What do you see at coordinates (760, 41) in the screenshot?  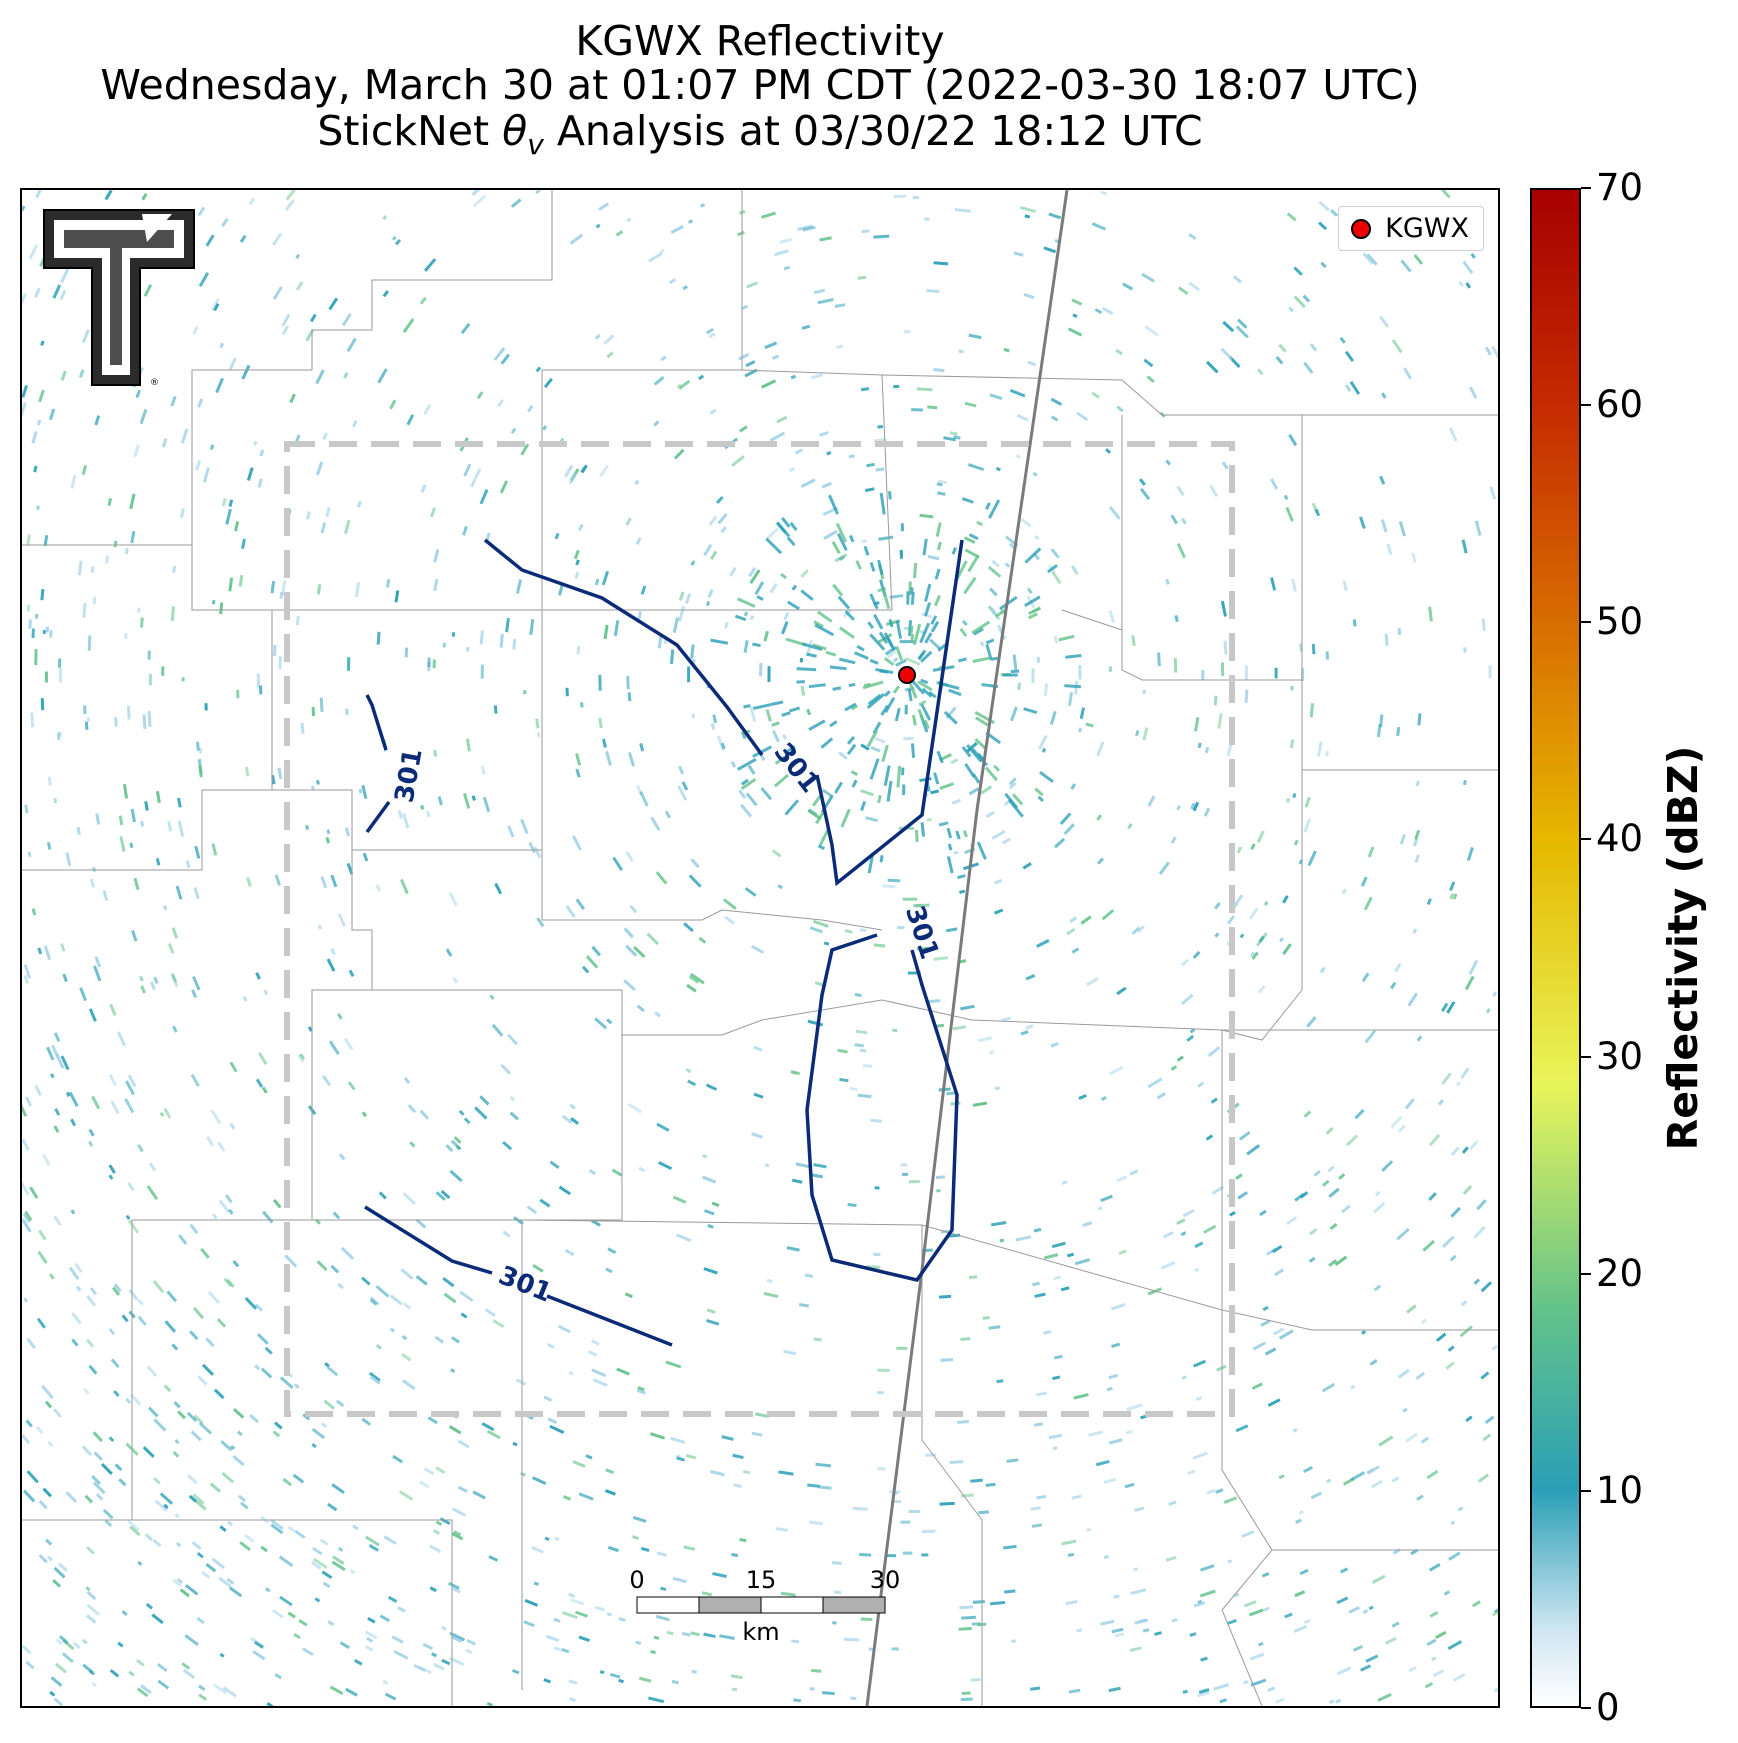 I see `chart-title: KGWX Reflectivity` at bounding box center [760, 41].